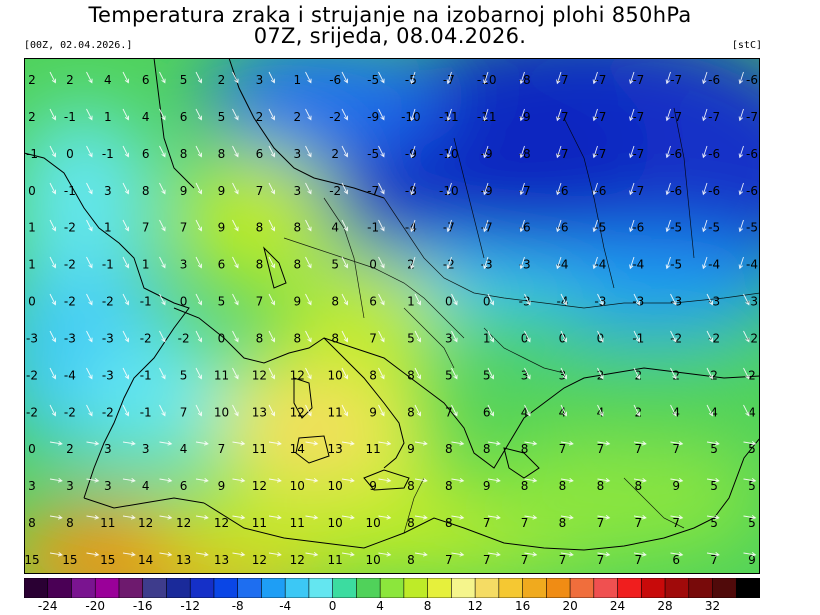  What do you see at coordinates (95, 606) in the screenshot?
I see `colorbar-tick-label: -20` at bounding box center [95, 606].